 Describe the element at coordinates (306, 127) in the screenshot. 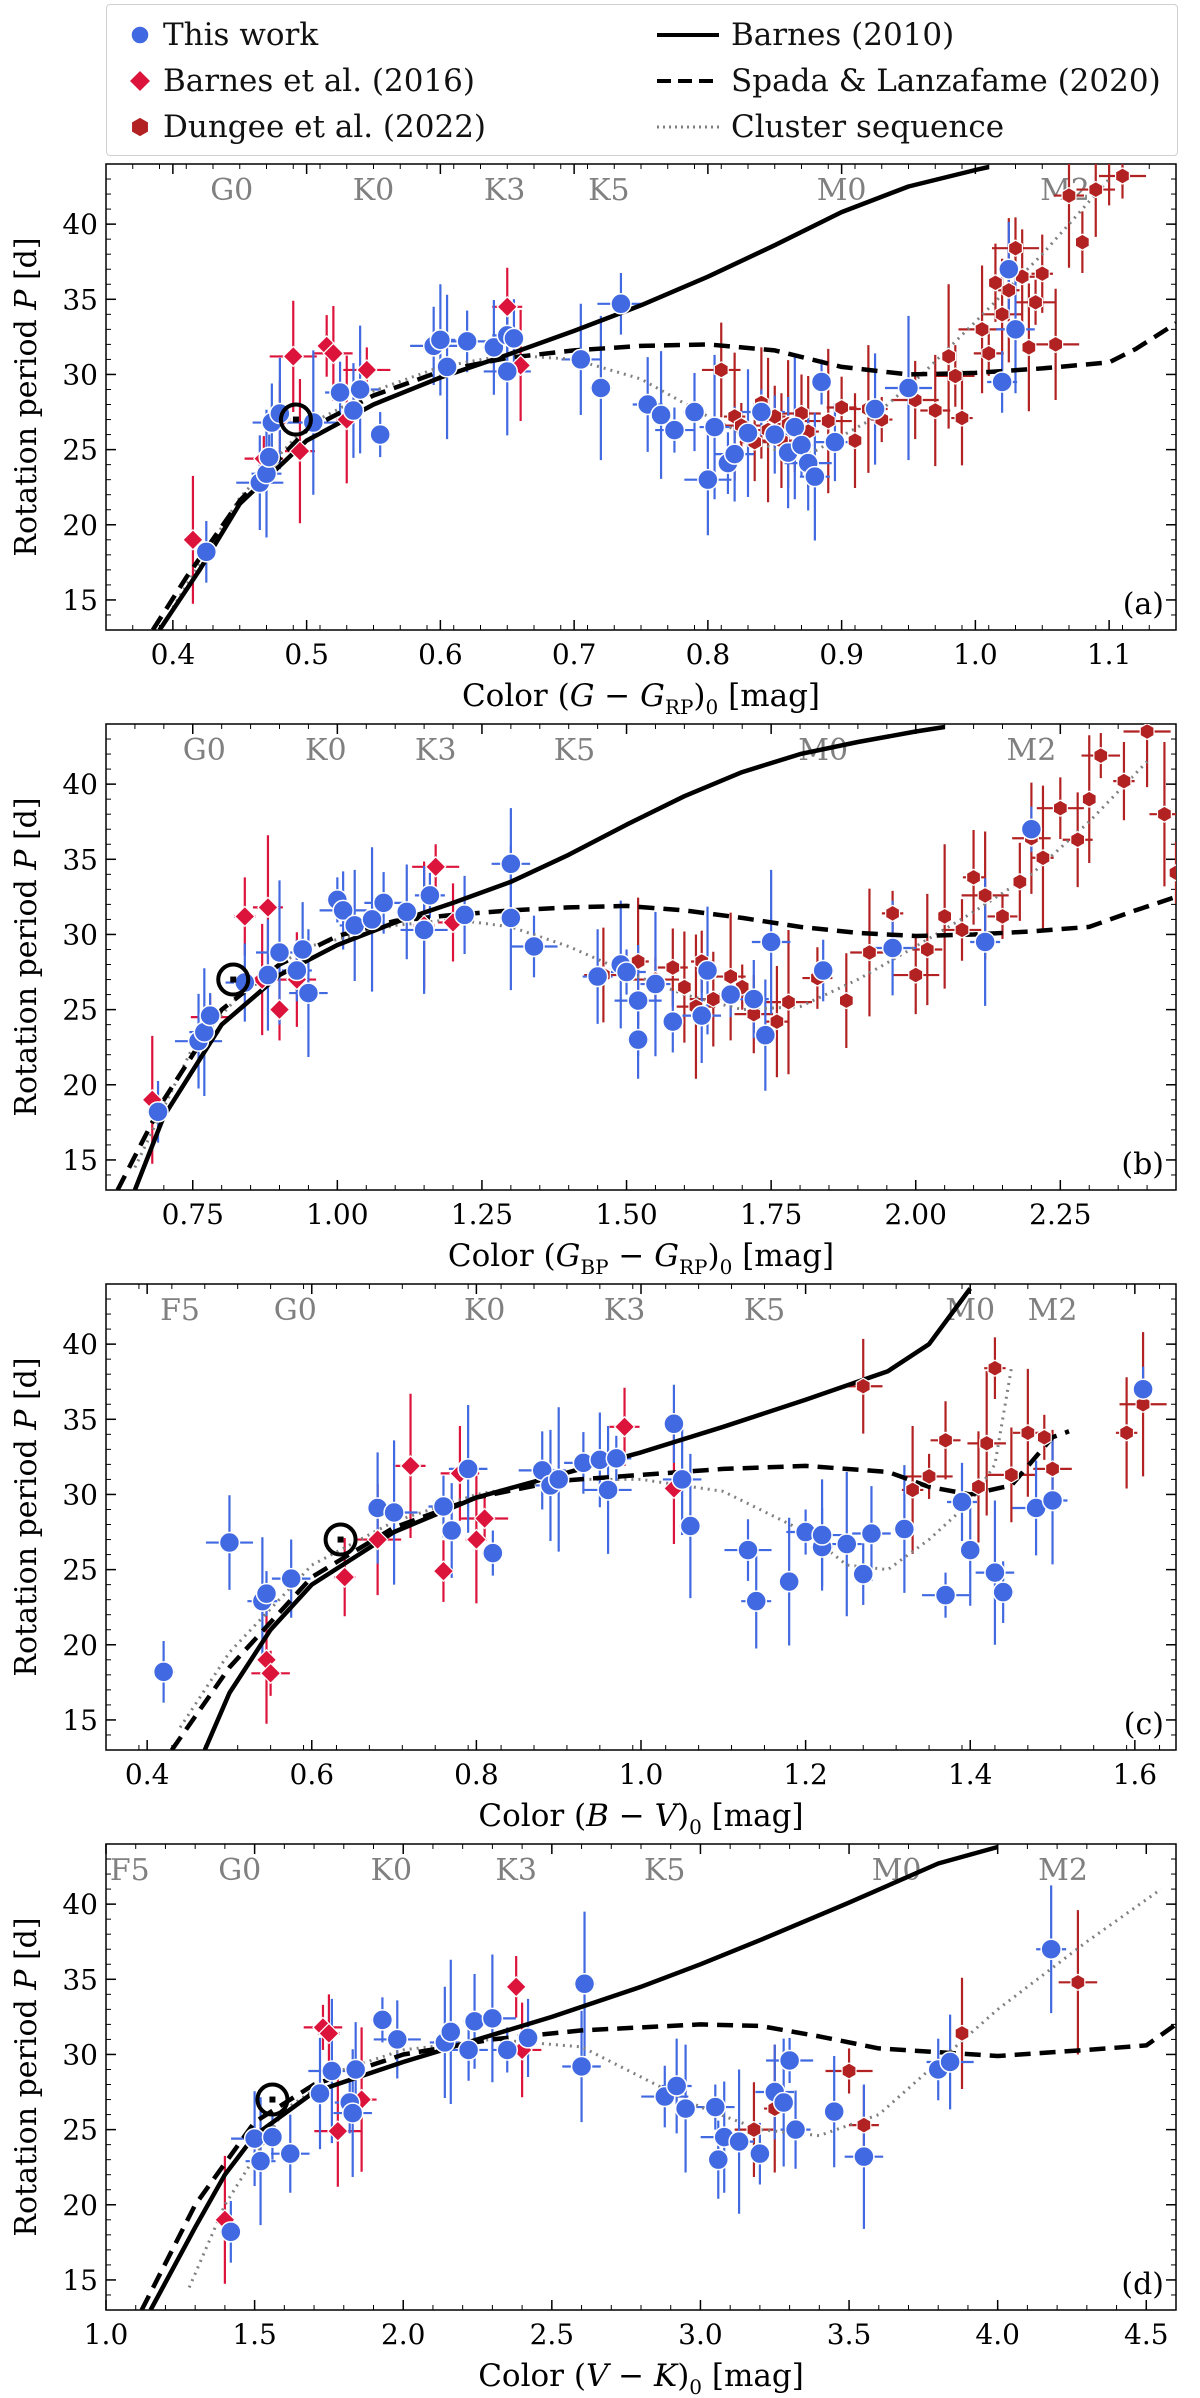

I see `legend-item-dungee2022: Dungee et al. (2022)` at that location.